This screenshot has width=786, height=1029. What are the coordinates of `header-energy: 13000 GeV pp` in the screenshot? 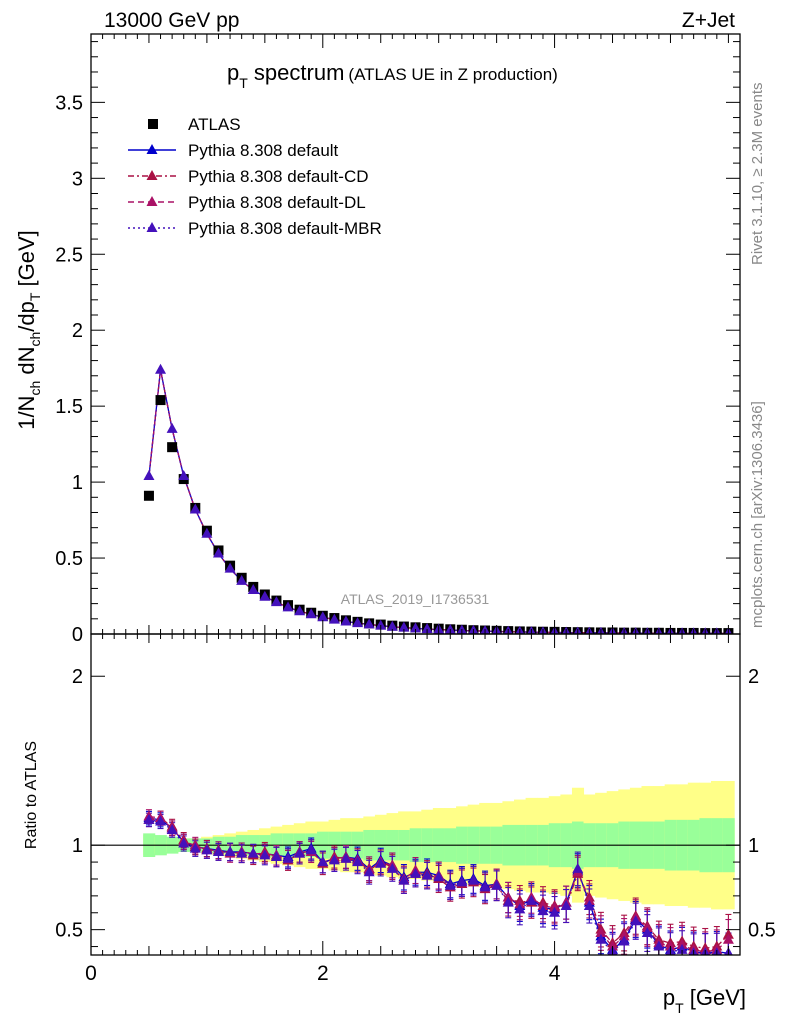 It's located at (171, 20).